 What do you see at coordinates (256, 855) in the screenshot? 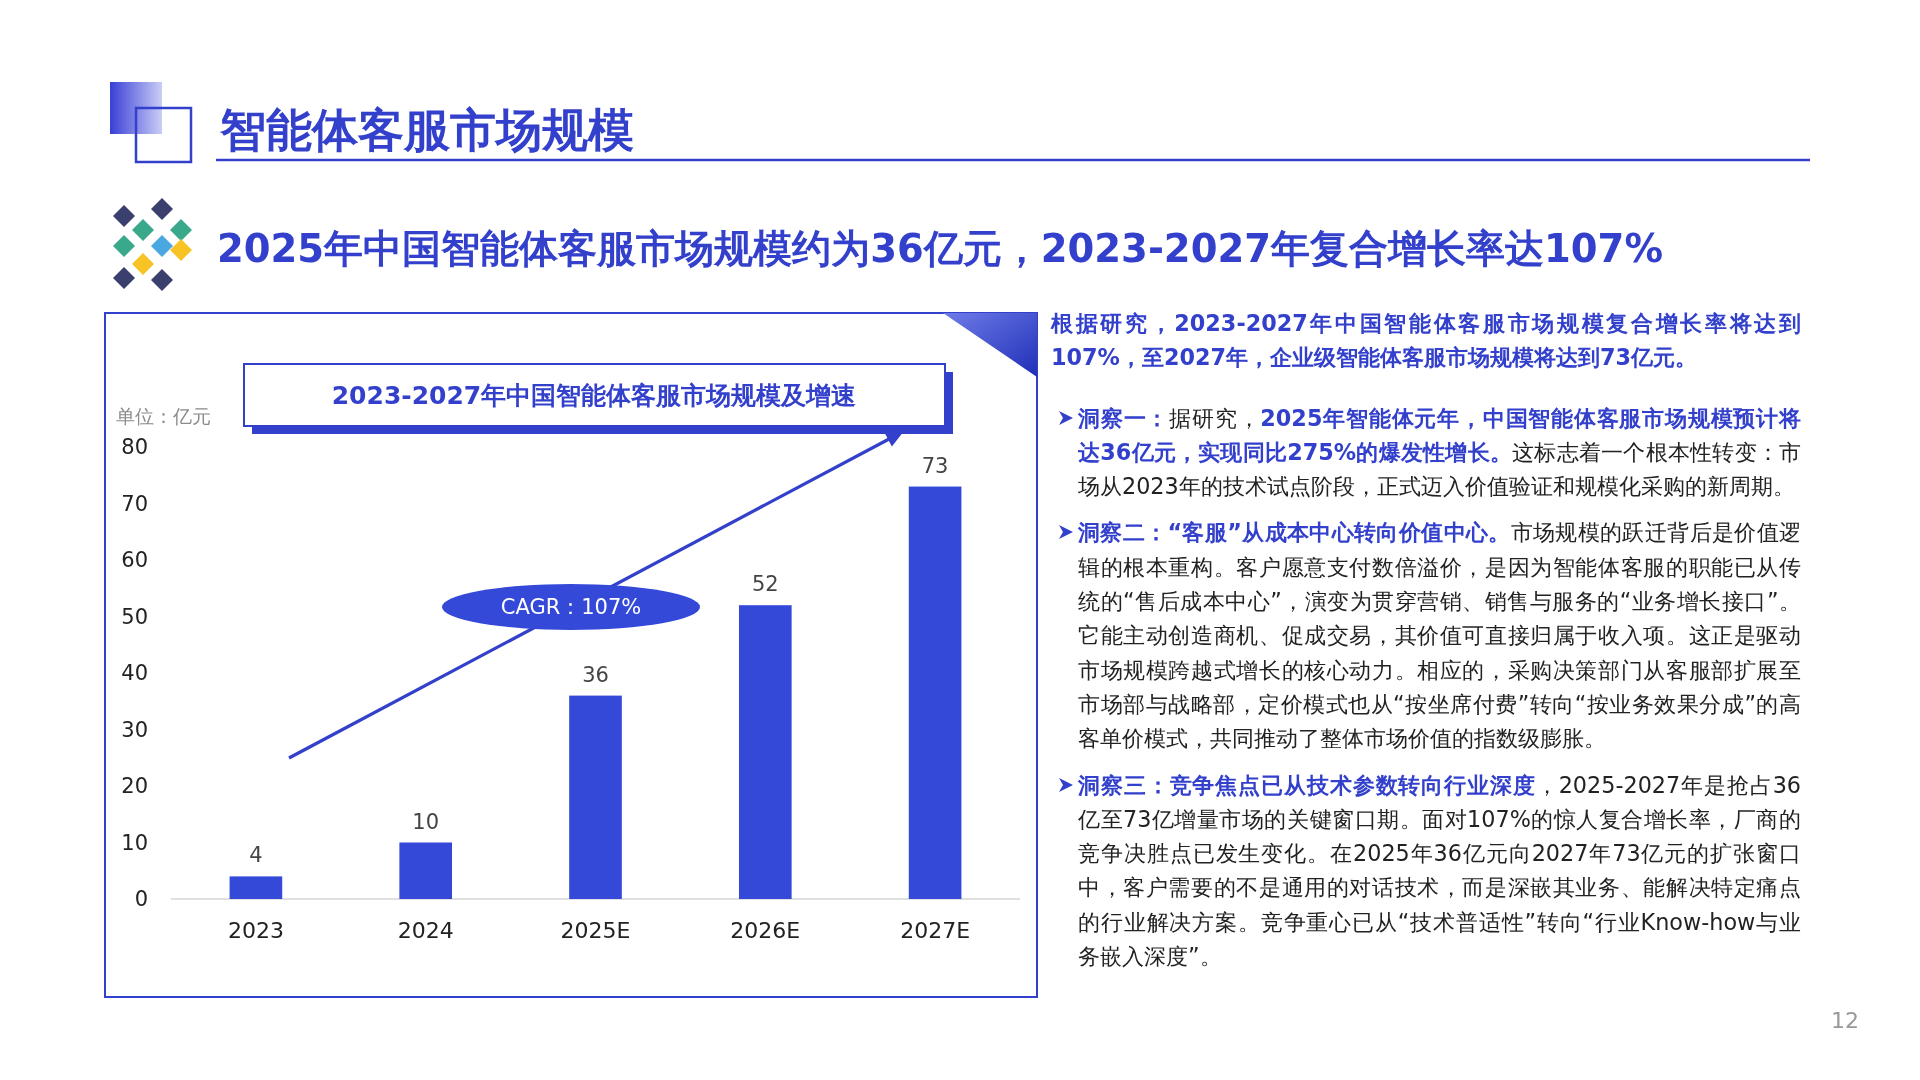
I see `data-label: 4` at bounding box center [256, 855].